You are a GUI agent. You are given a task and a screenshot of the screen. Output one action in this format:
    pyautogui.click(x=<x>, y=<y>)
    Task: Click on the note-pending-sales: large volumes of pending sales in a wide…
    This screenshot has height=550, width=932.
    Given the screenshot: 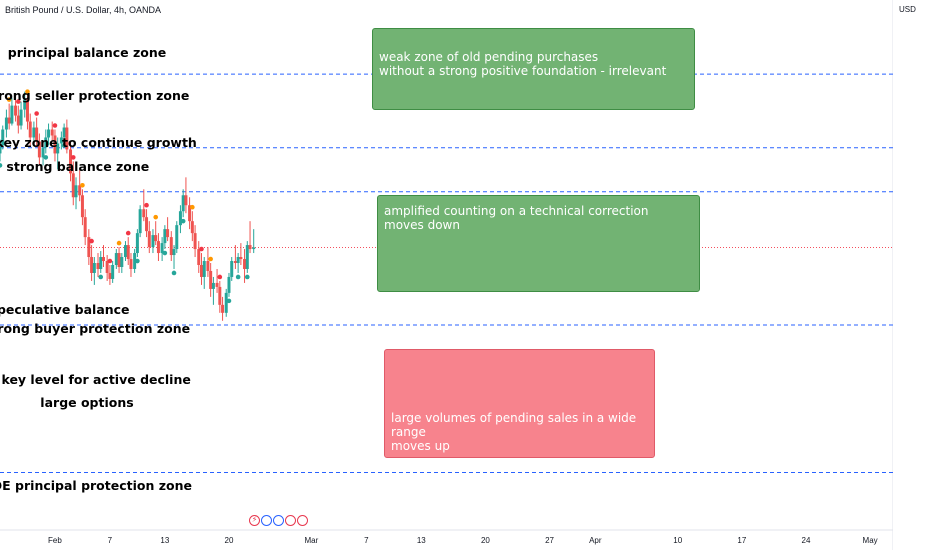 What is the action you would take?
    pyautogui.click(x=519, y=403)
    